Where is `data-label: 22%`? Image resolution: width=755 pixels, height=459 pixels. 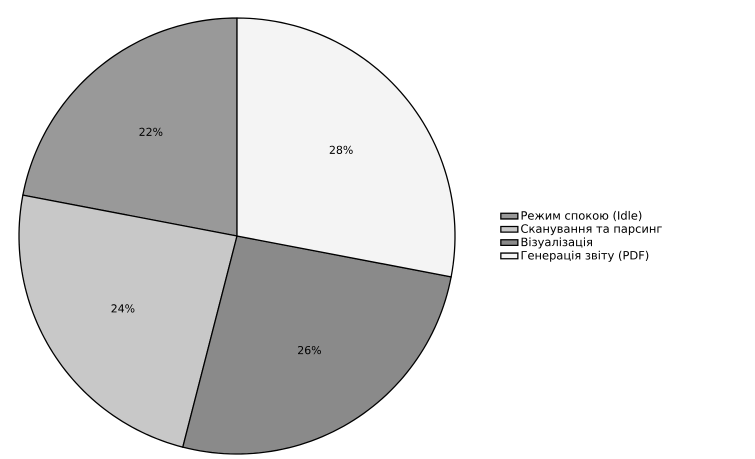 data-label: 22% is located at coordinates (150, 132).